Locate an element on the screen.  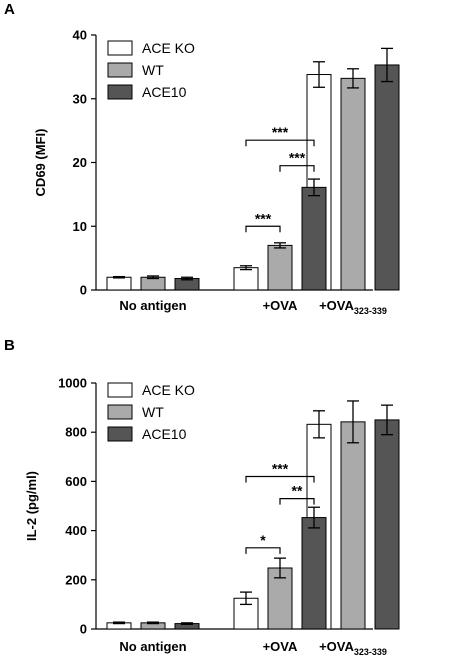
panel-b-y-tick-label: 200 is located at coordinates (76, 579).